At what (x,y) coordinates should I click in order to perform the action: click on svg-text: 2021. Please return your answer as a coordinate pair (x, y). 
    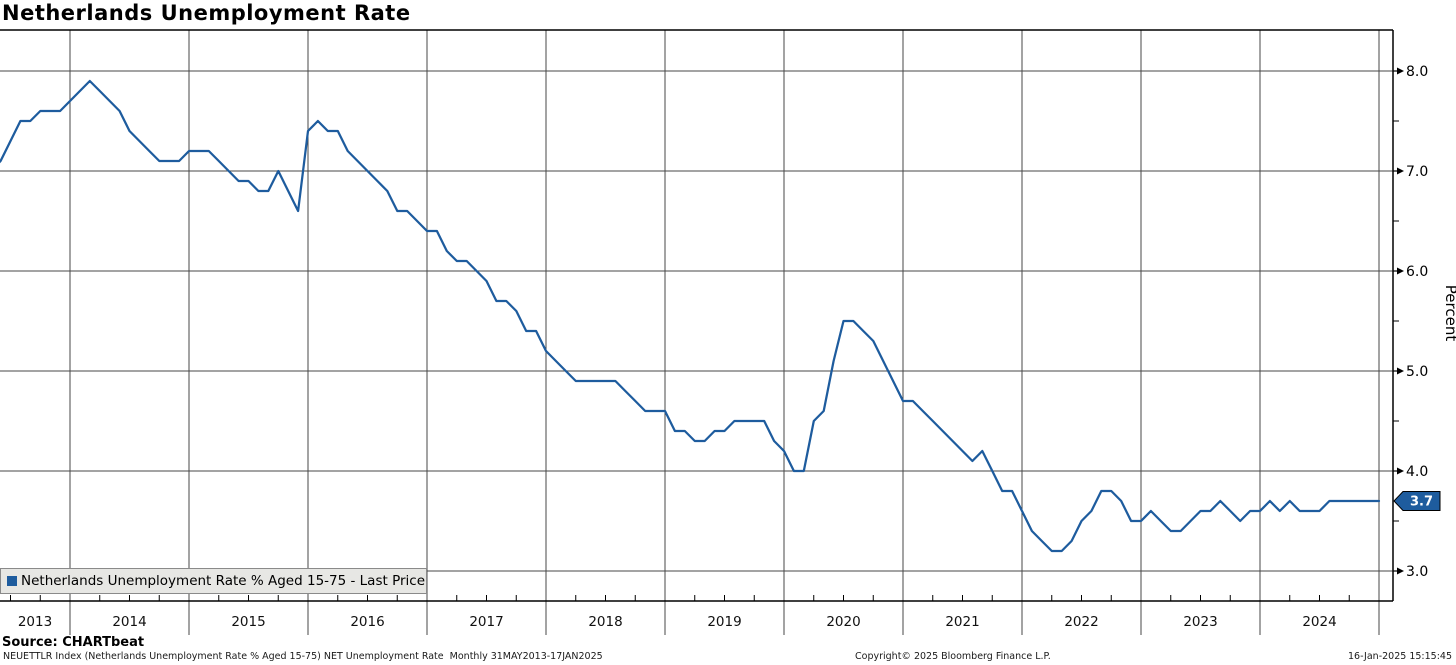
    Looking at the image, I should click on (962, 622).